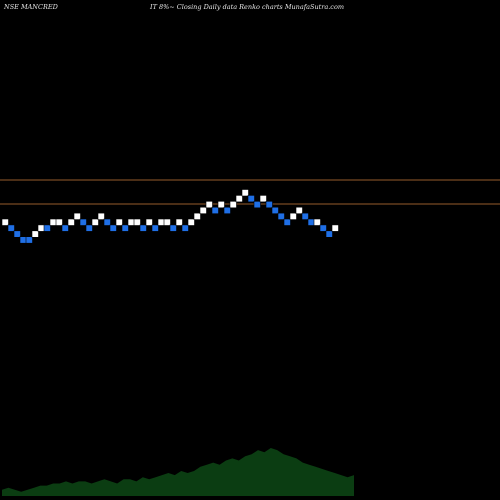  I want to click on chart-symbol: NSE MANCRED, so click(31, 7).